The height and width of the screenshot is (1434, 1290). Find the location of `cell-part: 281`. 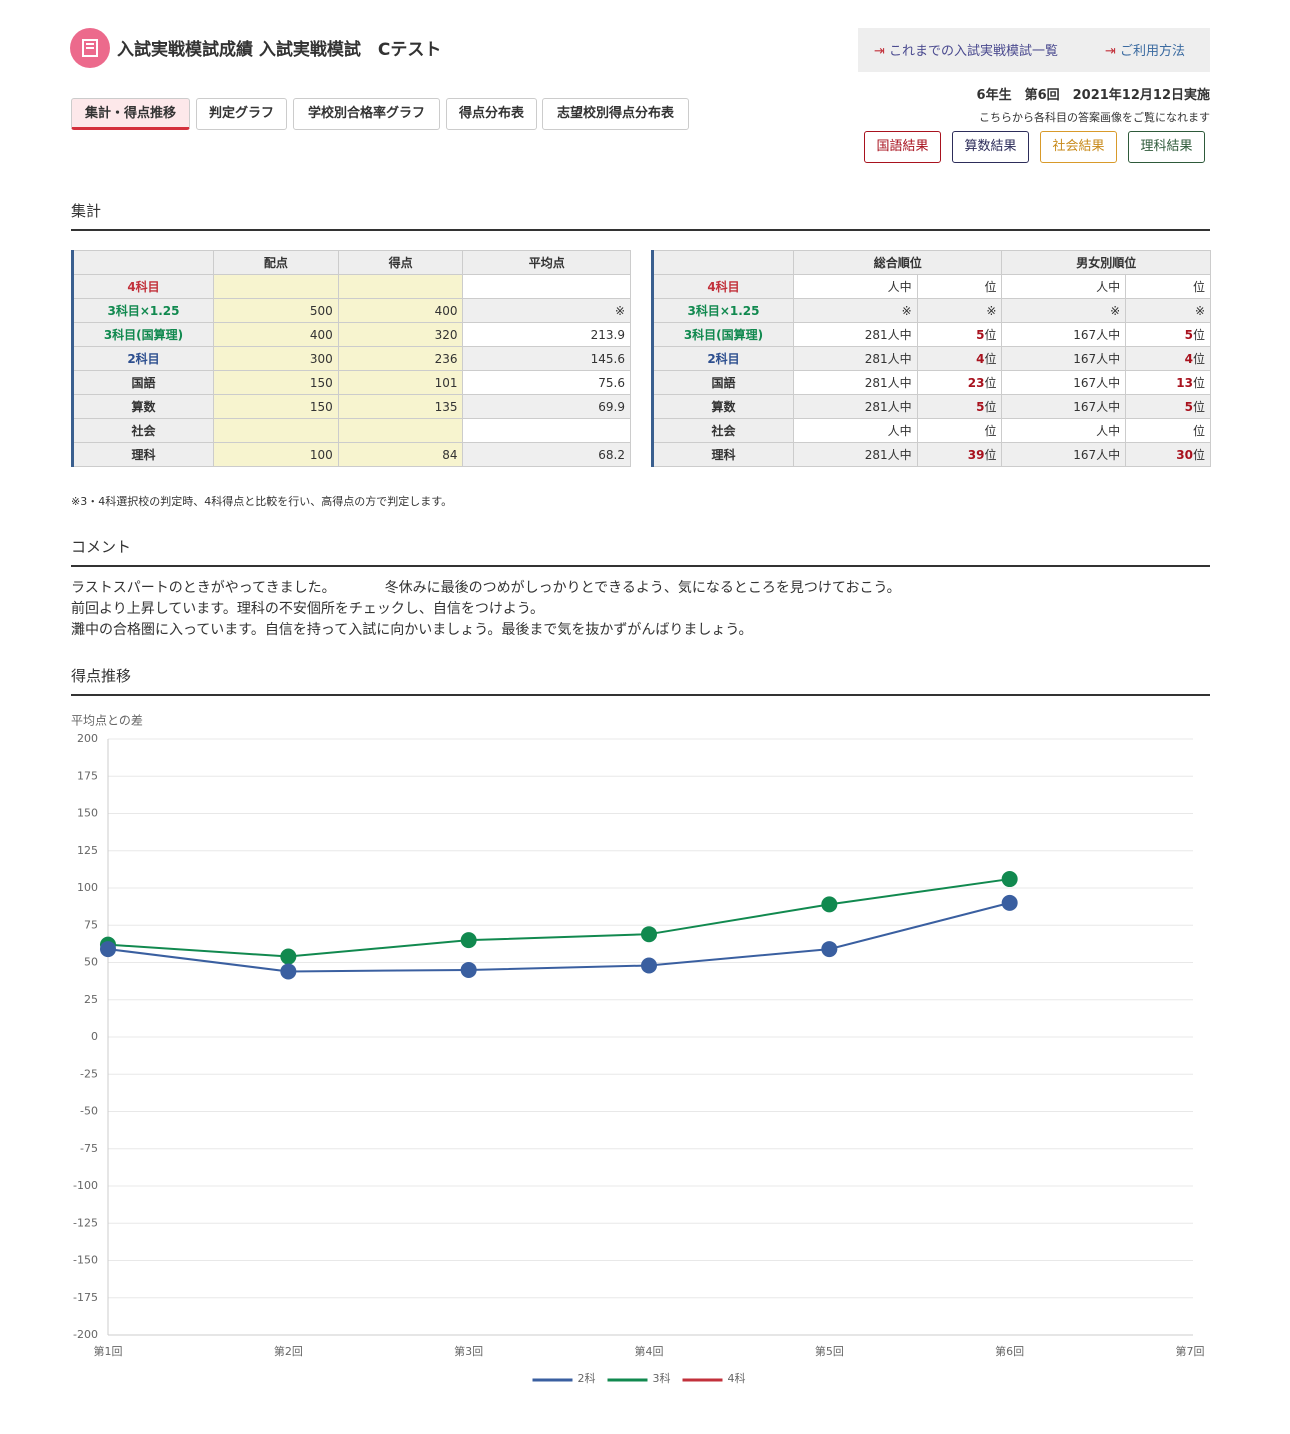

cell-part: 281 is located at coordinates (876, 335).